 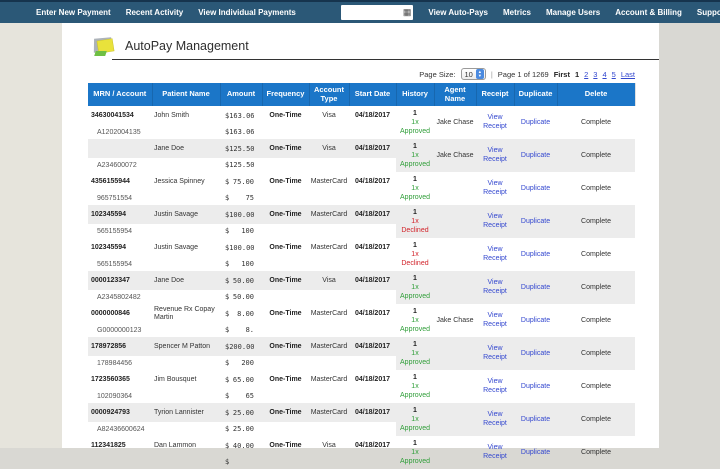 I want to click on account-cell: 565155954, so click(x=115, y=231).